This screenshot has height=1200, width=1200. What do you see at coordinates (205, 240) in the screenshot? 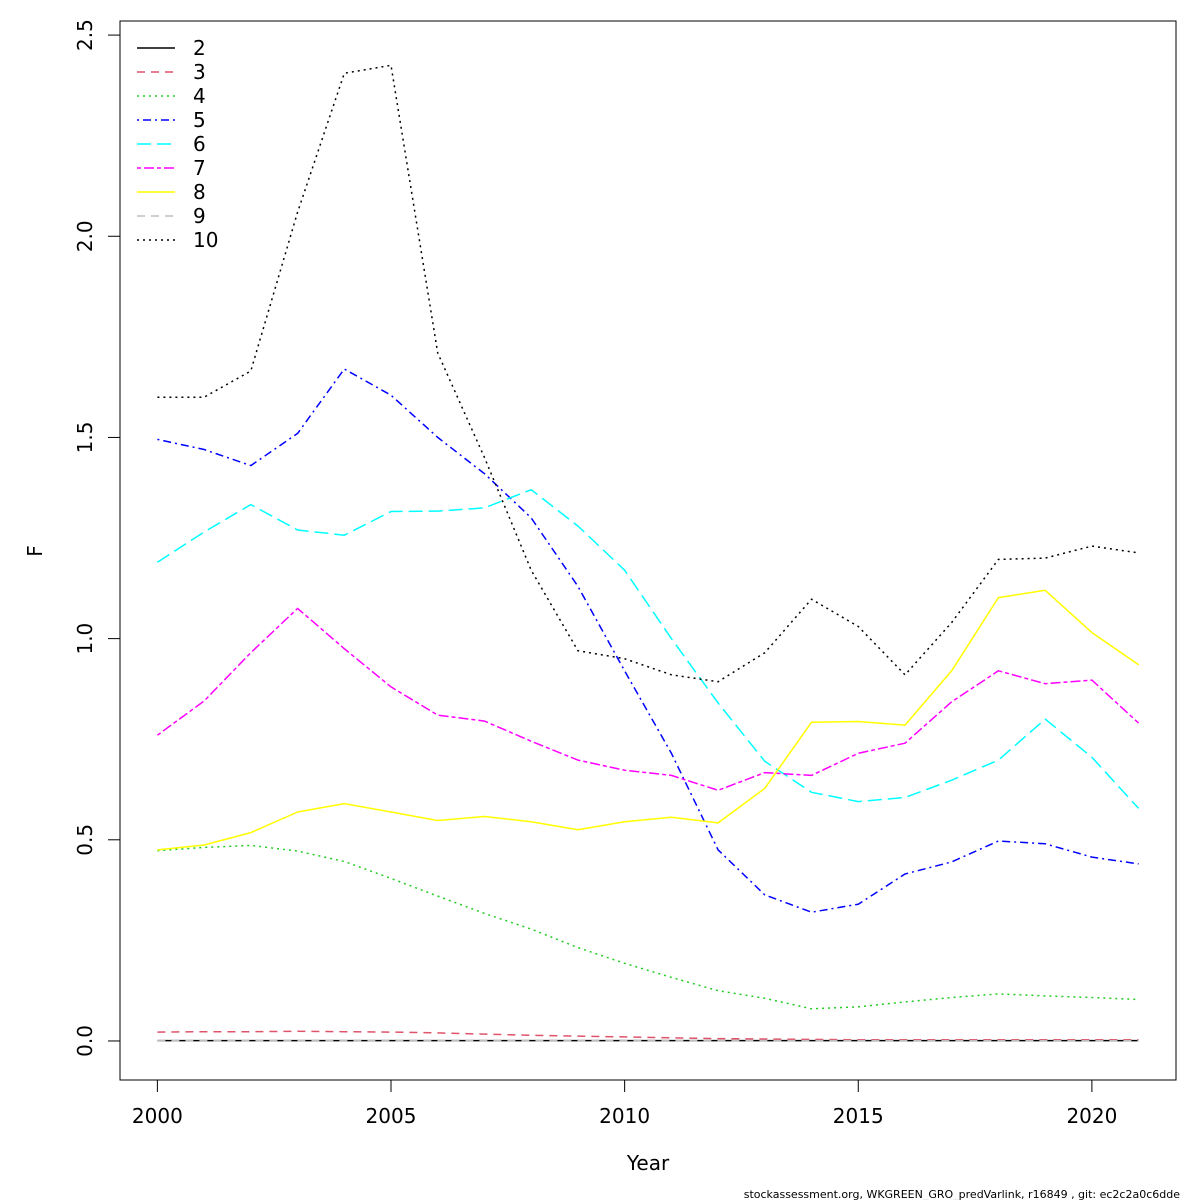
I see `legend-label: 10` at bounding box center [205, 240].